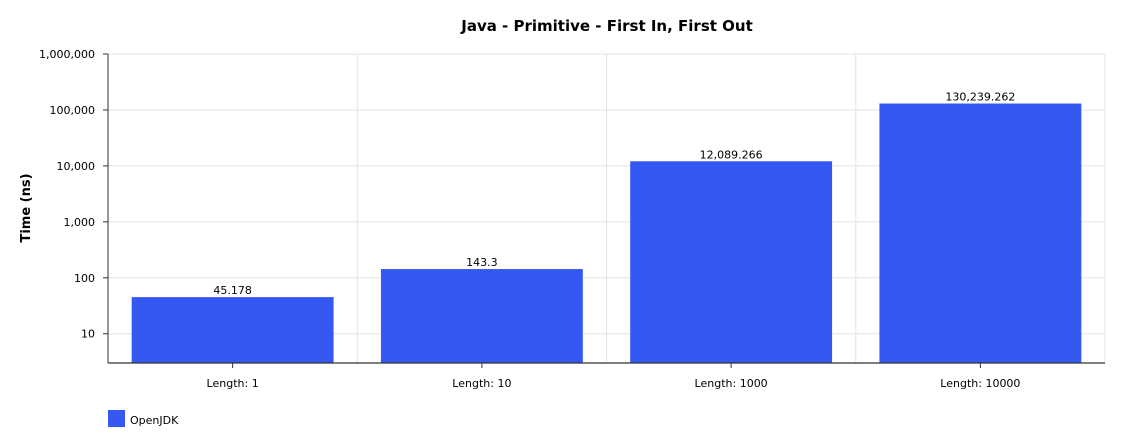 The height and width of the screenshot is (447, 1126). Describe the element at coordinates (76, 166) in the screenshot. I see `y-tick-label: 10,000` at that location.